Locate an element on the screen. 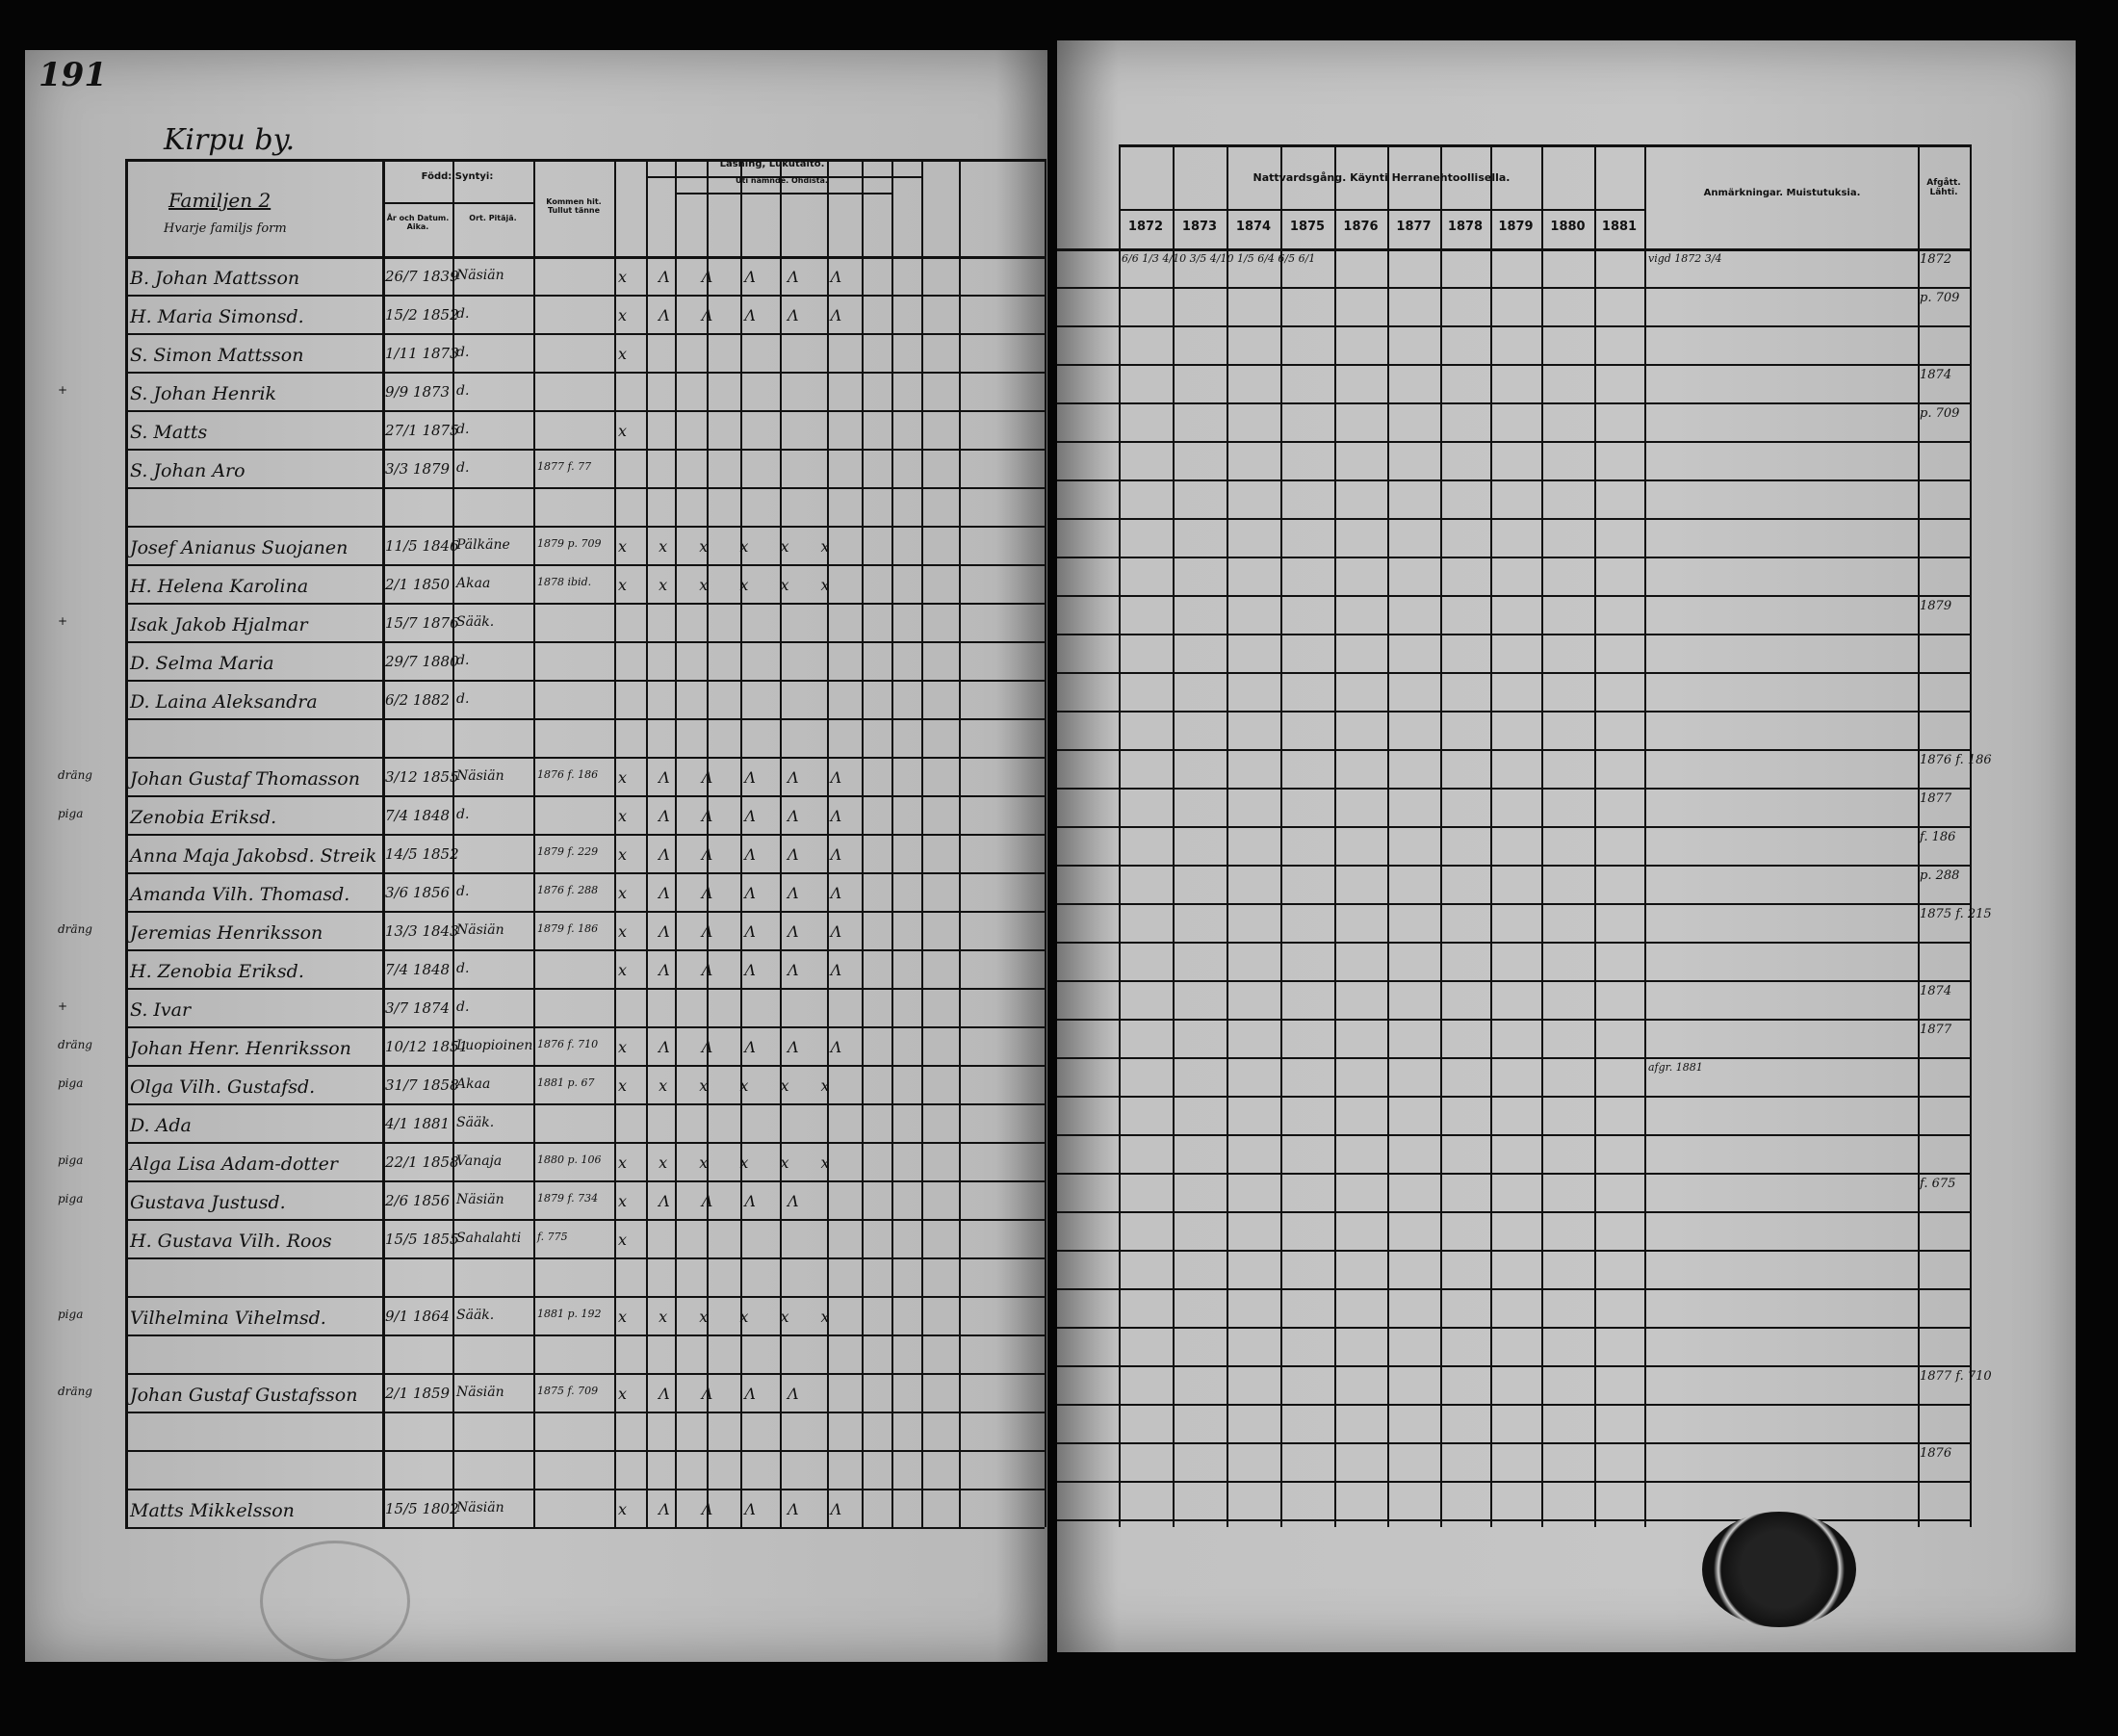 Image resolution: width=2118 pixels, height=1736 pixels. row-name: S. Johan Aro is located at coordinates (188, 470).